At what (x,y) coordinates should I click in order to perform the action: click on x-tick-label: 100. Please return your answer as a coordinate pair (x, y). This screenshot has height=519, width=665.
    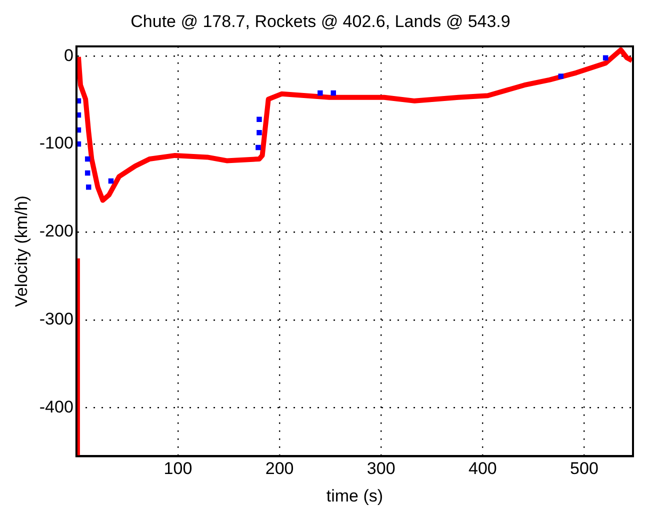
    Looking at the image, I should click on (178, 468).